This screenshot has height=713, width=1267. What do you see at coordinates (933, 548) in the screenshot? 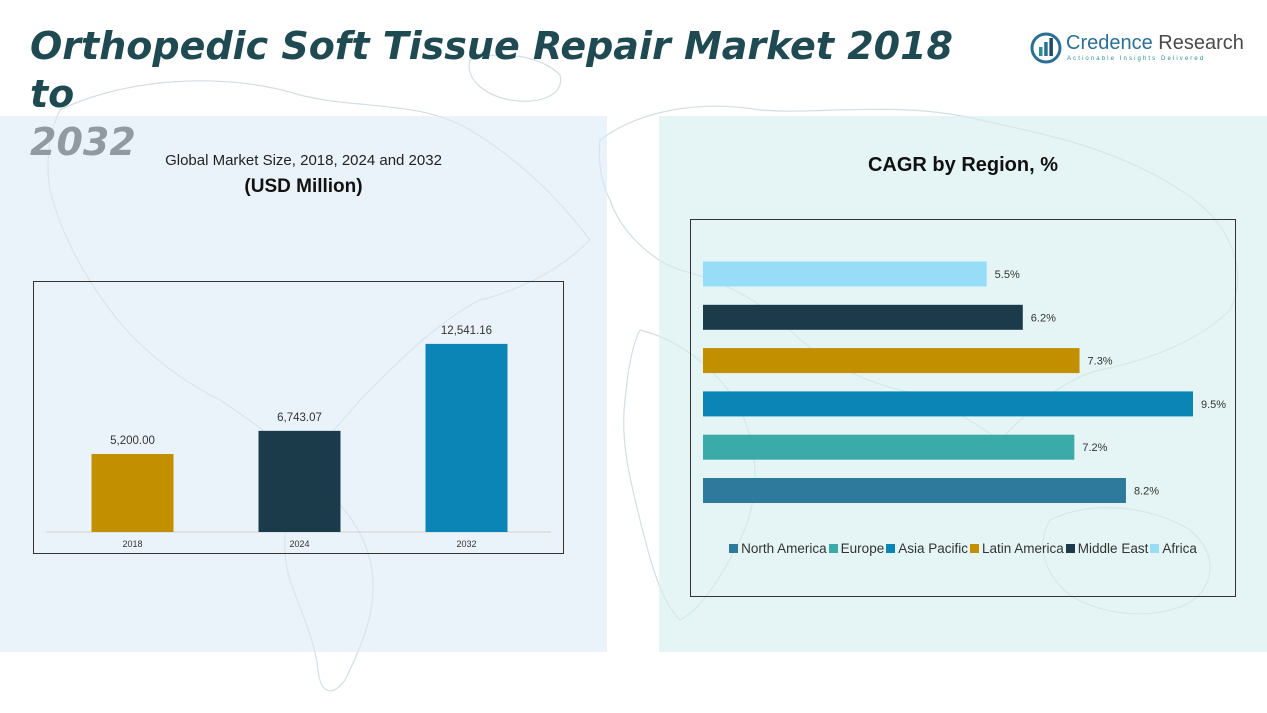
I see `legend-label: Asia Pacific` at bounding box center [933, 548].